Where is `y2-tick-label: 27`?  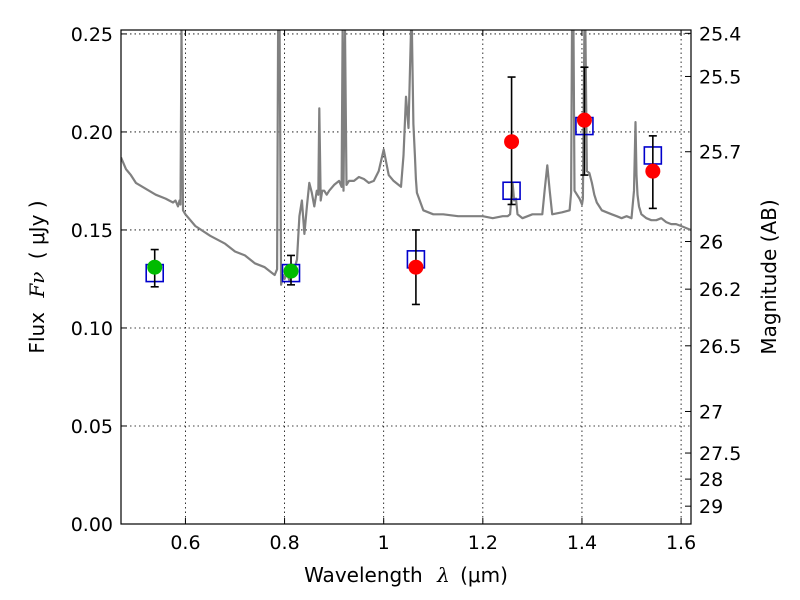
y2-tick-label: 27 is located at coordinates (711, 412).